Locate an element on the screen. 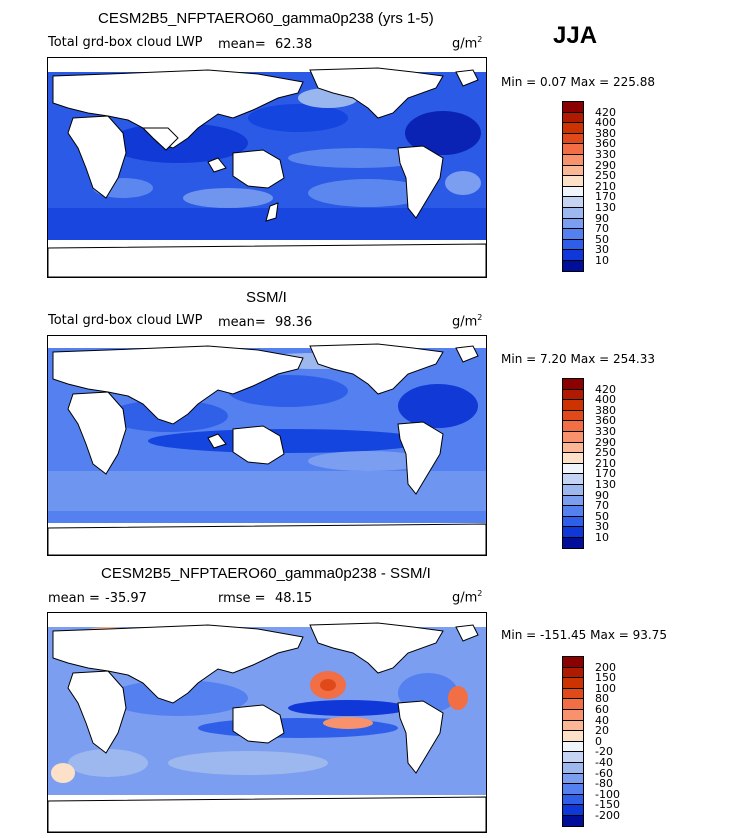  panel3-rmse-label: rmse = is located at coordinates (242, 598).